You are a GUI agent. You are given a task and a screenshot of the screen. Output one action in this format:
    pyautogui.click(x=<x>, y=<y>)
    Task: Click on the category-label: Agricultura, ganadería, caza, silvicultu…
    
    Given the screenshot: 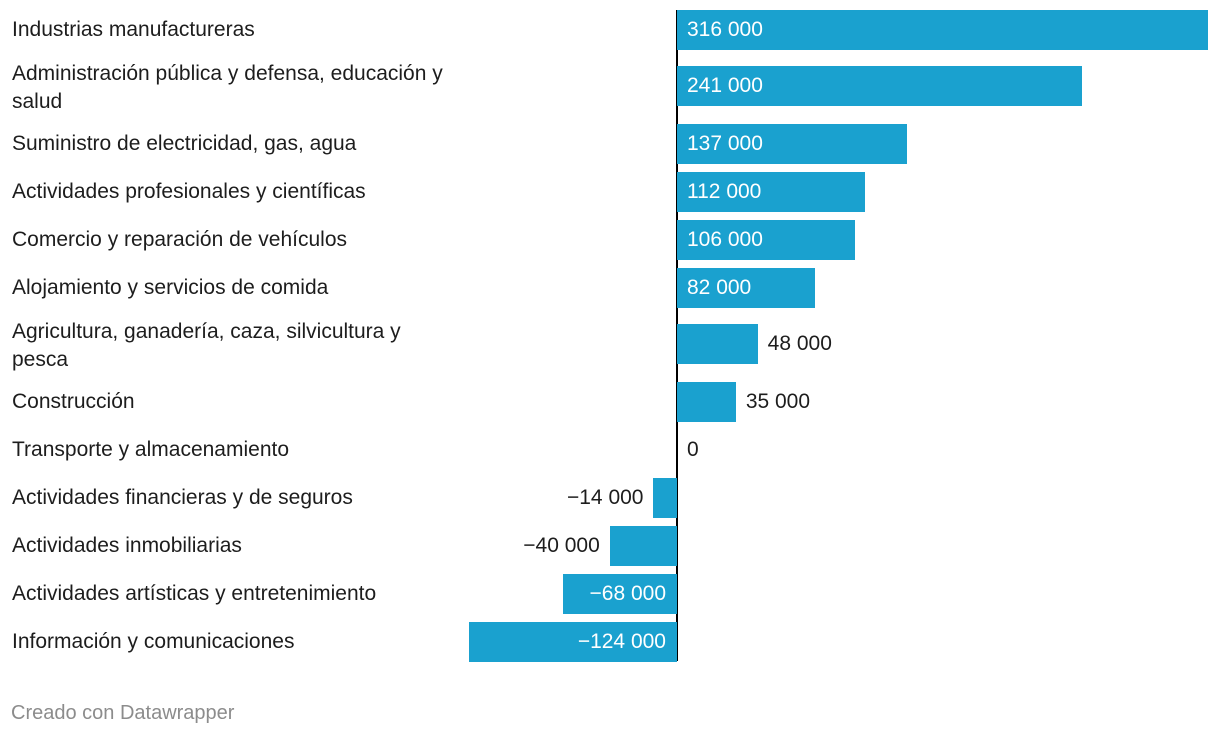 What is the action you would take?
    pyautogui.click(x=206, y=345)
    